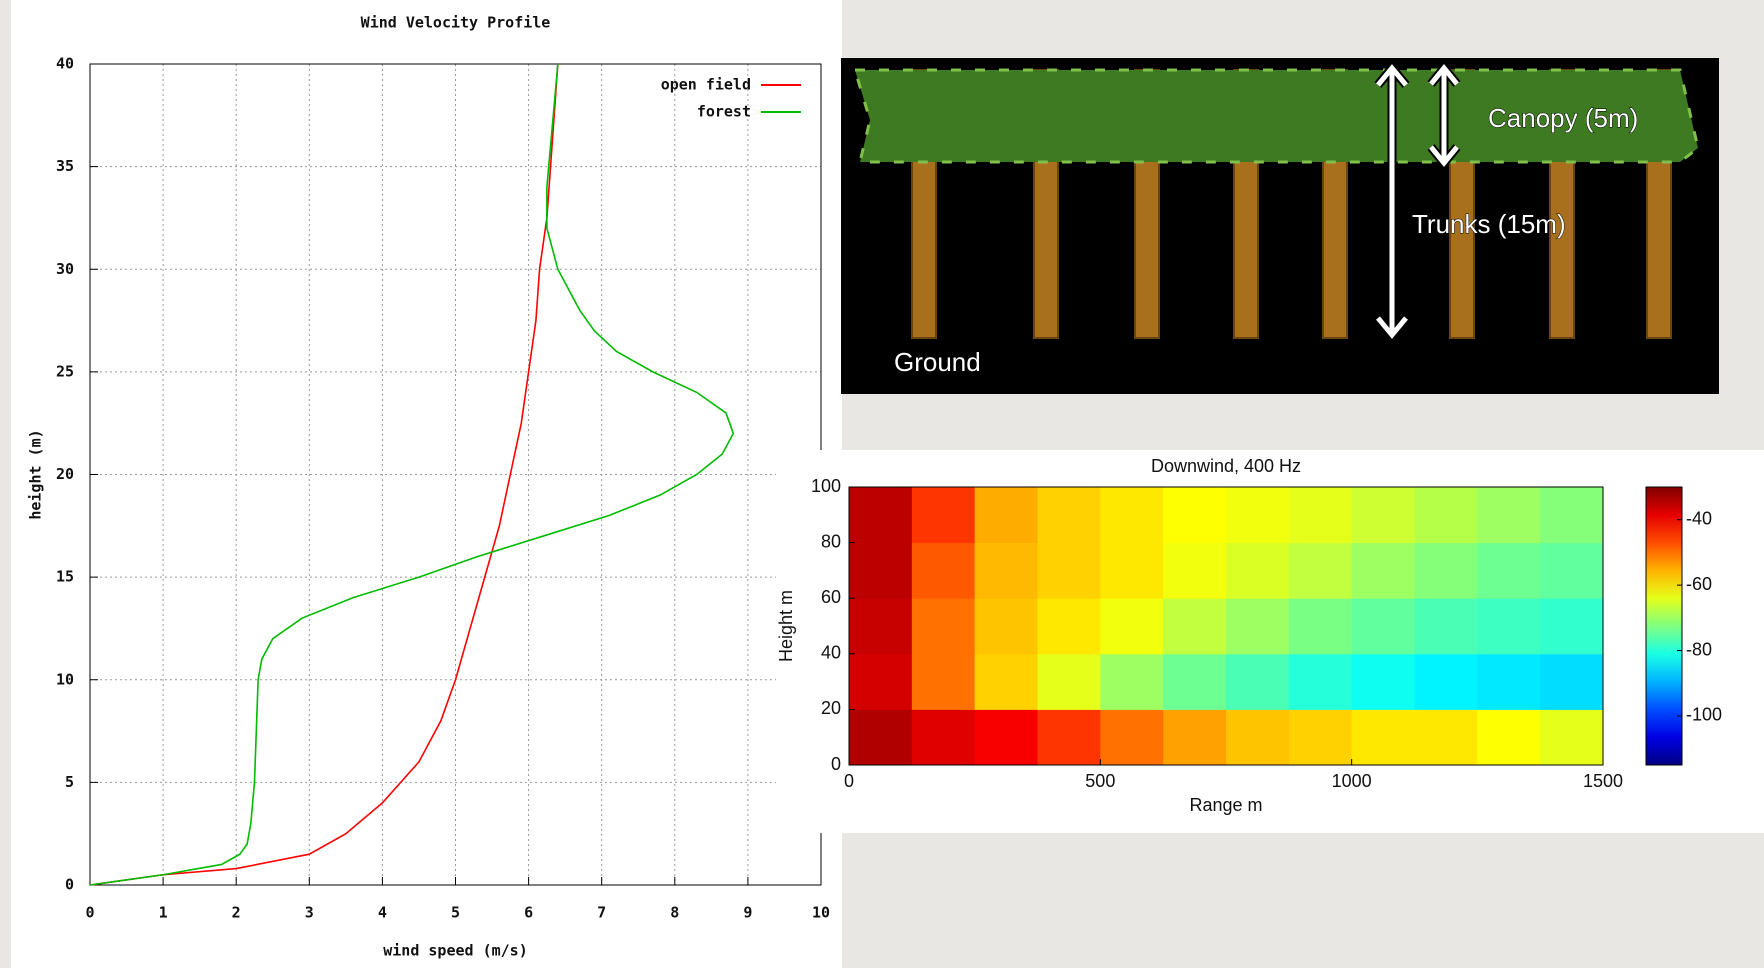 The image size is (1764, 968). What do you see at coordinates (1100, 781) in the screenshot?
I see `x-tick-label: 500` at bounding box center [1100, 781].